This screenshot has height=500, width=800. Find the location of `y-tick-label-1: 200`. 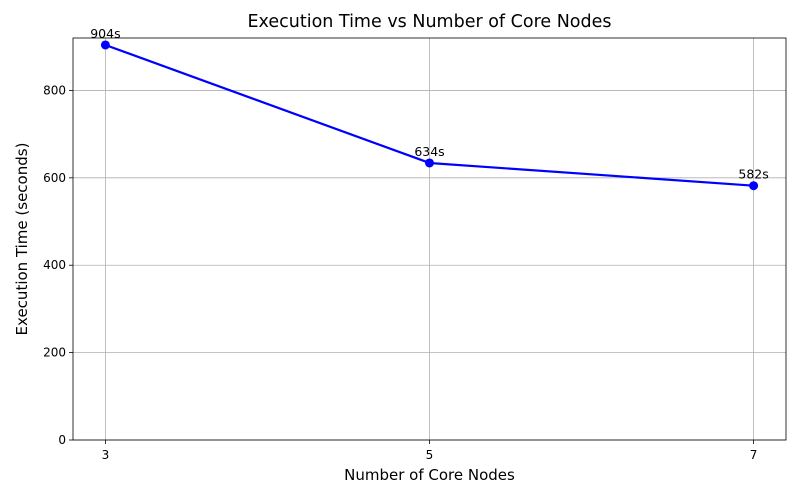

y-tick-label-1: 200 is located at coordinates (54, 353).